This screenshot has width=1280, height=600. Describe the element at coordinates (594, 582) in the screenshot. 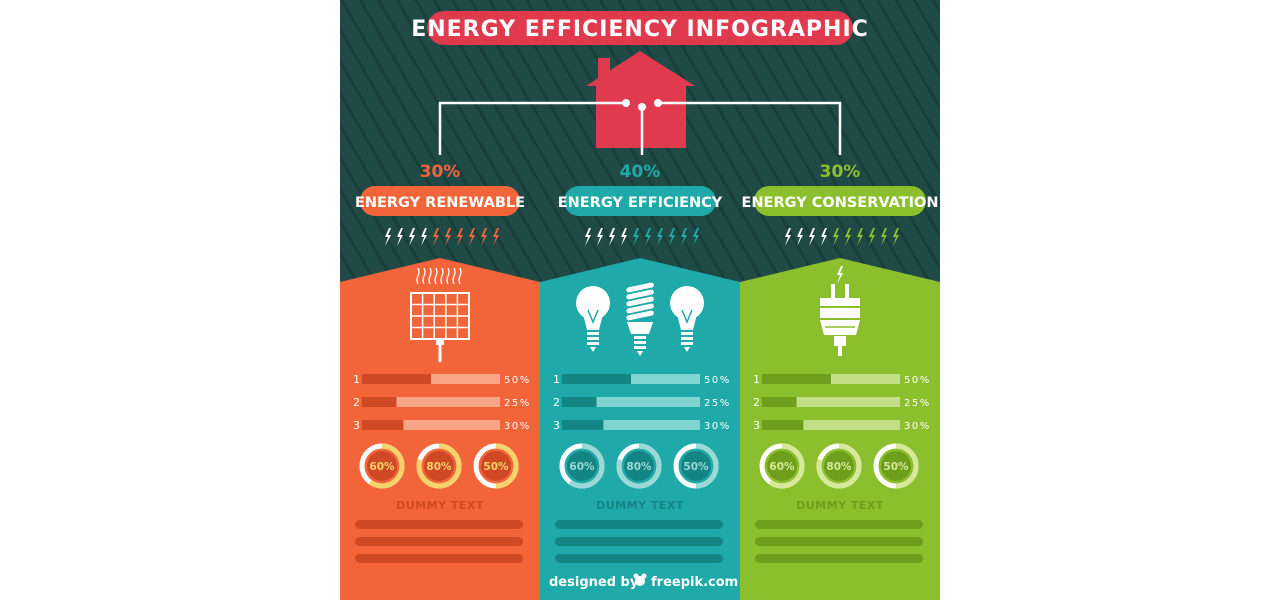

I see `credit-prefix: designed by` at that location.